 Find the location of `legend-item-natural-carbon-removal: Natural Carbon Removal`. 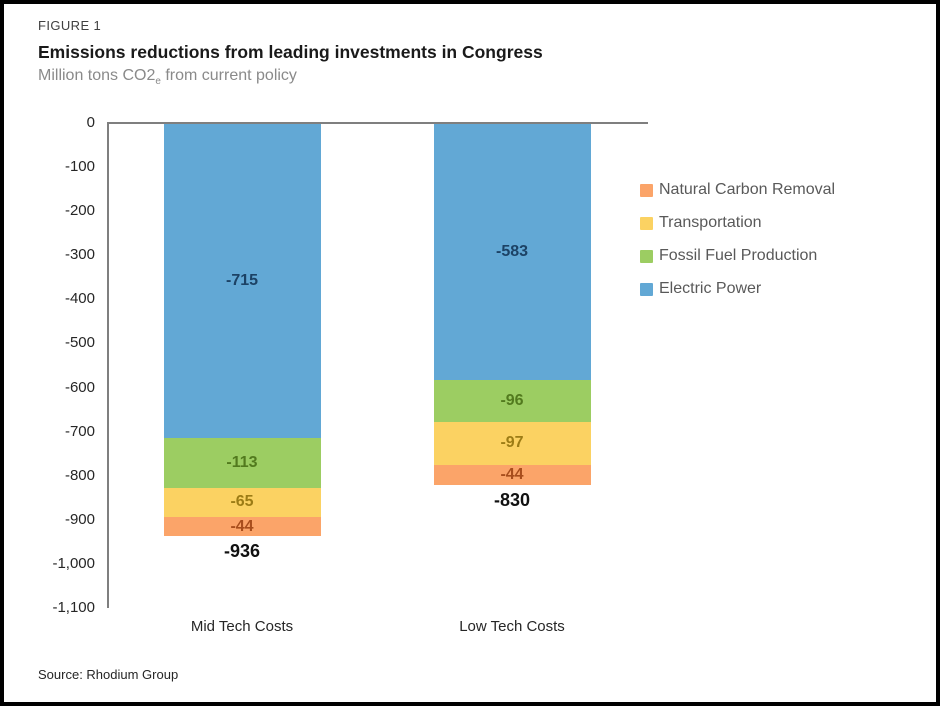

legend-item-natural-carbon-removal: Natural Carbon Removal is located at coordinates (737, 190).